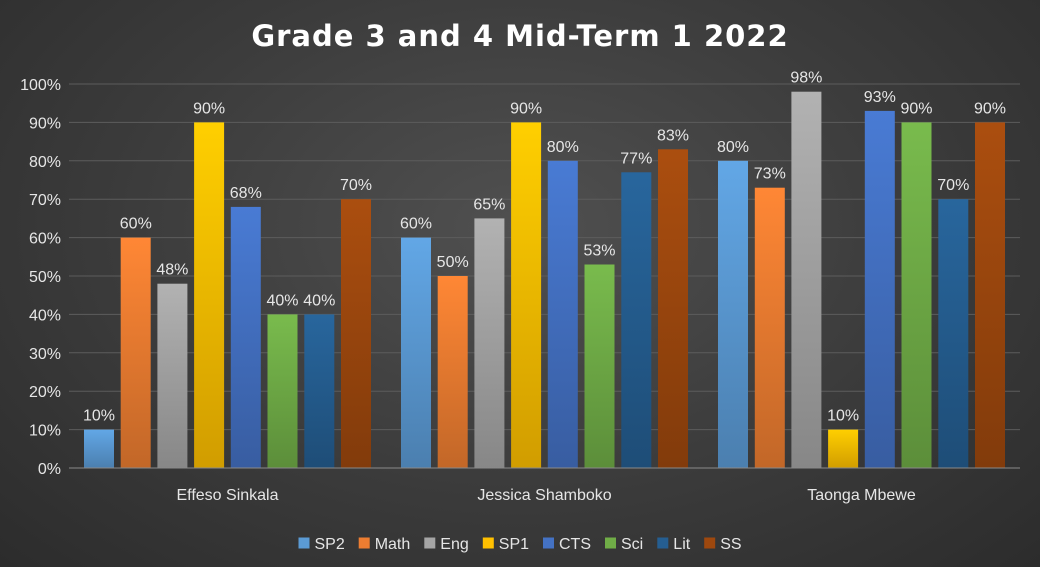 The image size is (1040, 567). Describe the element at coordinates (172, 270) in the screenshot. I see `data-label: 48%` at that location.